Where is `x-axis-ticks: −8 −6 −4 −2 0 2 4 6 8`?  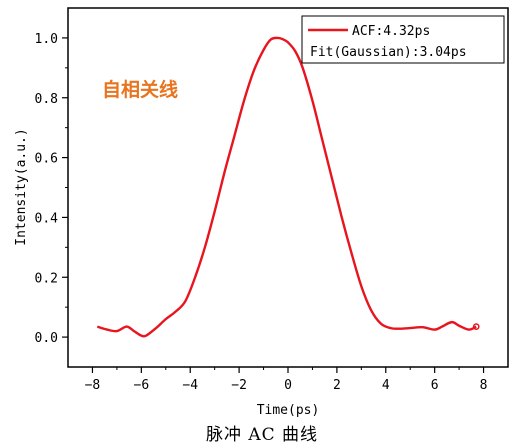
x-axis-ticks: −8 −6 −4 −2 0 2 4 6 8 is located at coordinates (286, 380).